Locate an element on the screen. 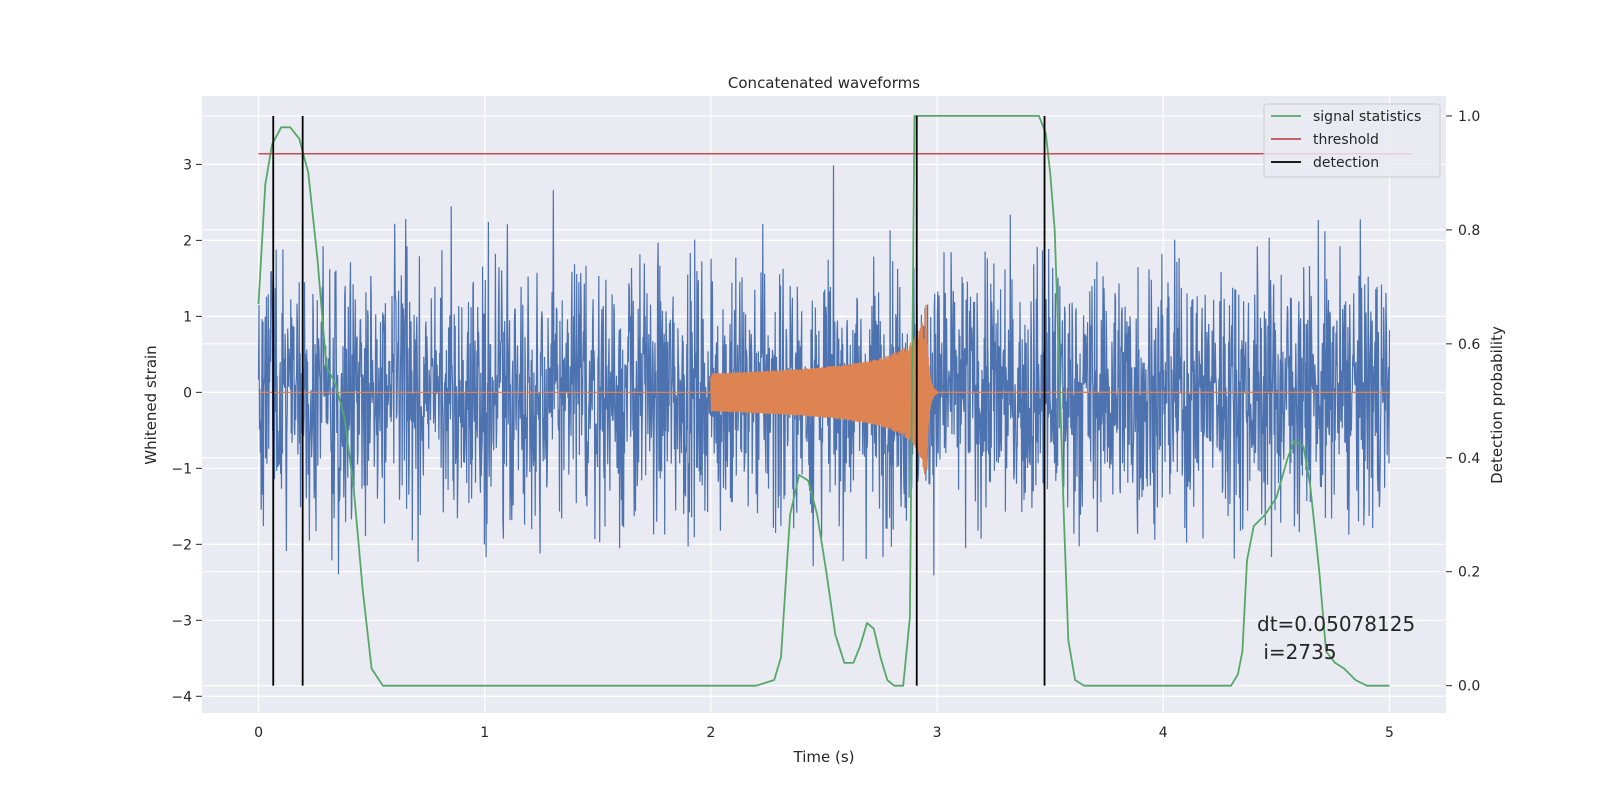  x-tick-label: 4 is located at coordinates (1163, 733).